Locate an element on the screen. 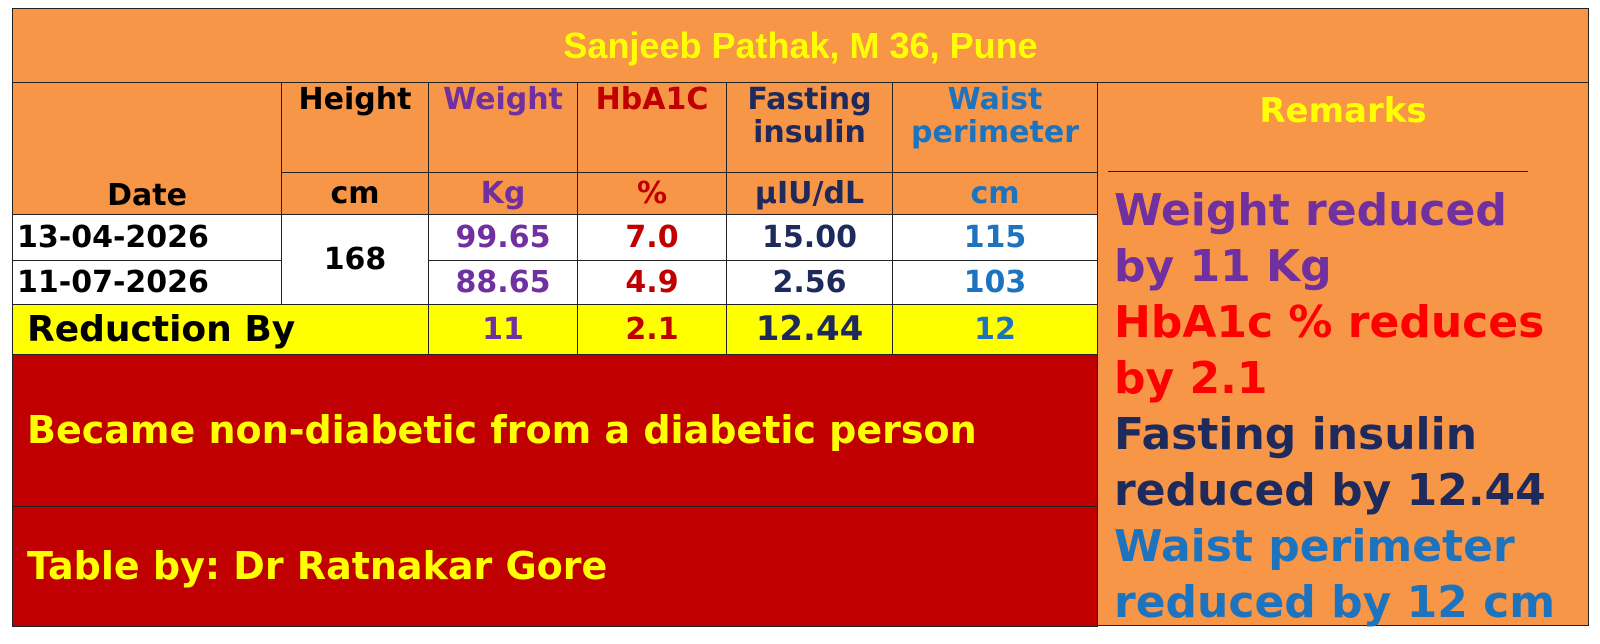 Image resolution: width=1600 pixels, height=644 pixels. reduction-cell: 12.44 is located at coordinates (809, 329).